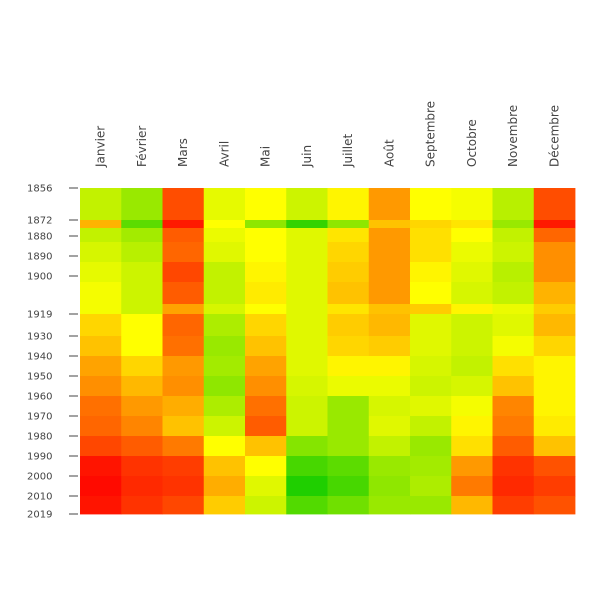 The width and height of the screenshot is (600, 600). I want to click on heatmap-cell-1960-Mars, so click(183, 406).